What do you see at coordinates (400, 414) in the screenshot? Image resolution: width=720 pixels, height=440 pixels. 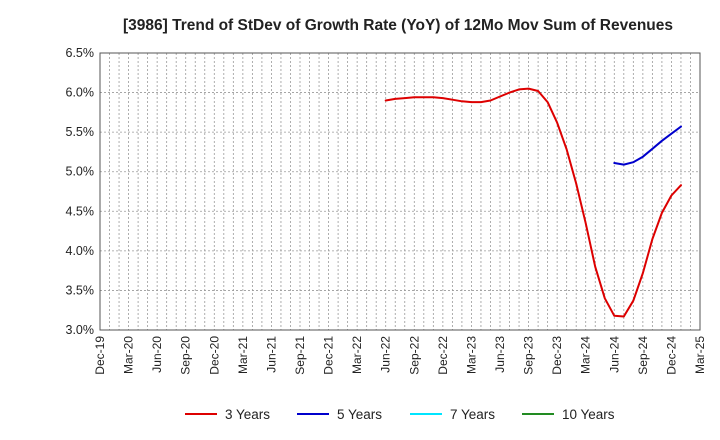 I see `legend: 3 Years 5 Years 7 Years 10 Years` at bounding box center [400, 414].